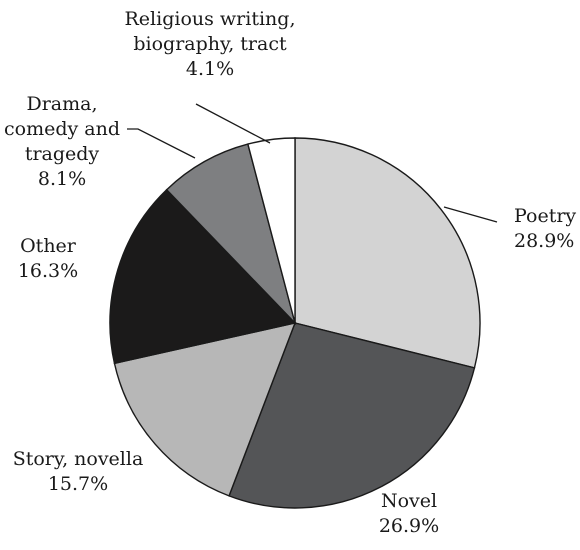 This screenshot has width=580, height=550. Describe the element at coordinates (409, 513) in the screenshot. I see `slice-label-novel: Novel 26.9%` at that location.